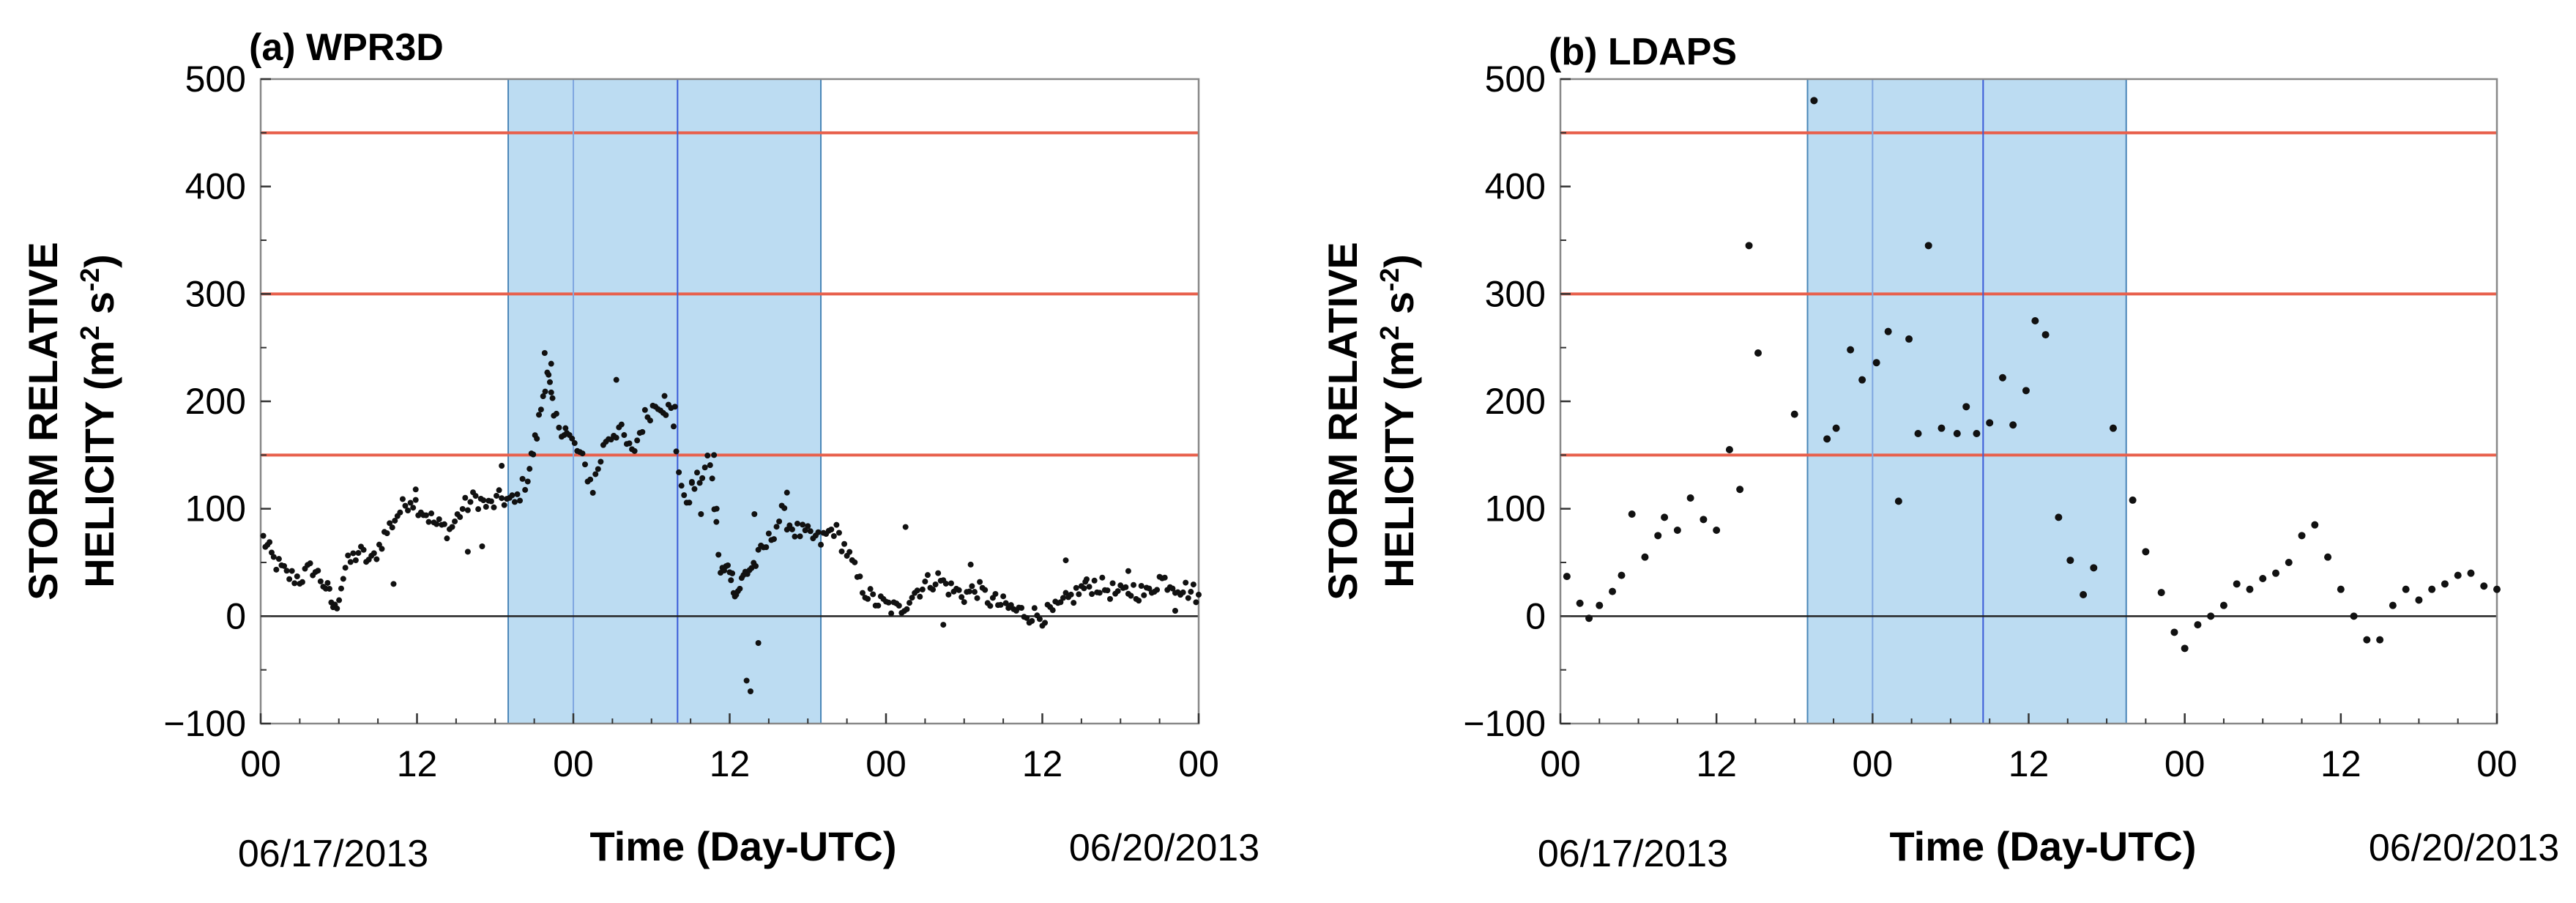  I want to click on y-tick-label: −100, so click(204, 723).